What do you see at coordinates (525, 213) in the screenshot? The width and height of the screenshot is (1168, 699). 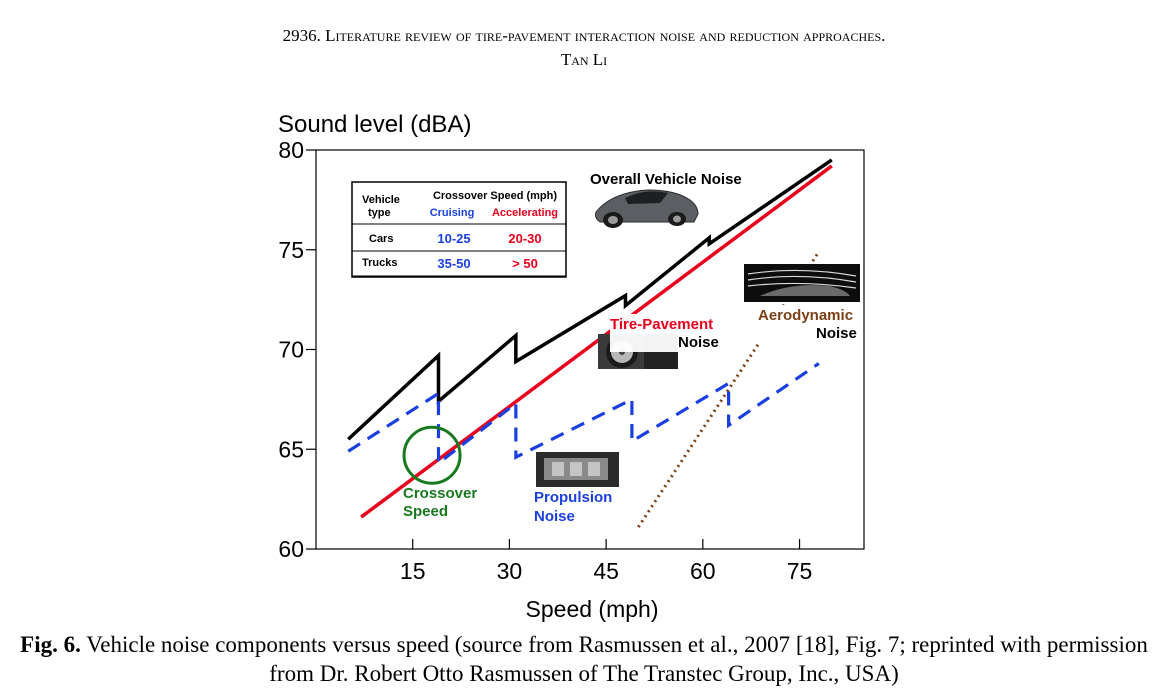 I see `table-head-accelerating: Accelerating` at bounding box center [525, 213].